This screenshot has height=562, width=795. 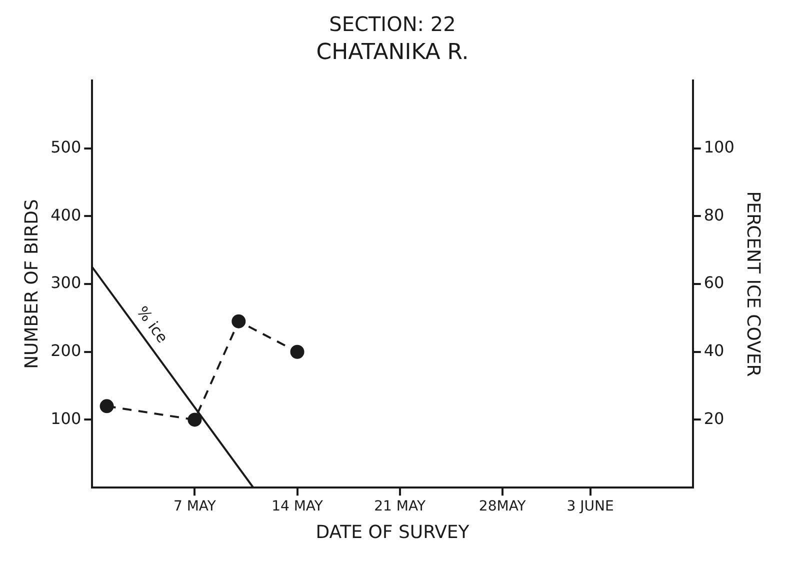 What do you see at coordinates (753, 284) in the screenshot?
I see `y2-axis-title: PERCENT ICE COVER` at bounding box center [753, 284].